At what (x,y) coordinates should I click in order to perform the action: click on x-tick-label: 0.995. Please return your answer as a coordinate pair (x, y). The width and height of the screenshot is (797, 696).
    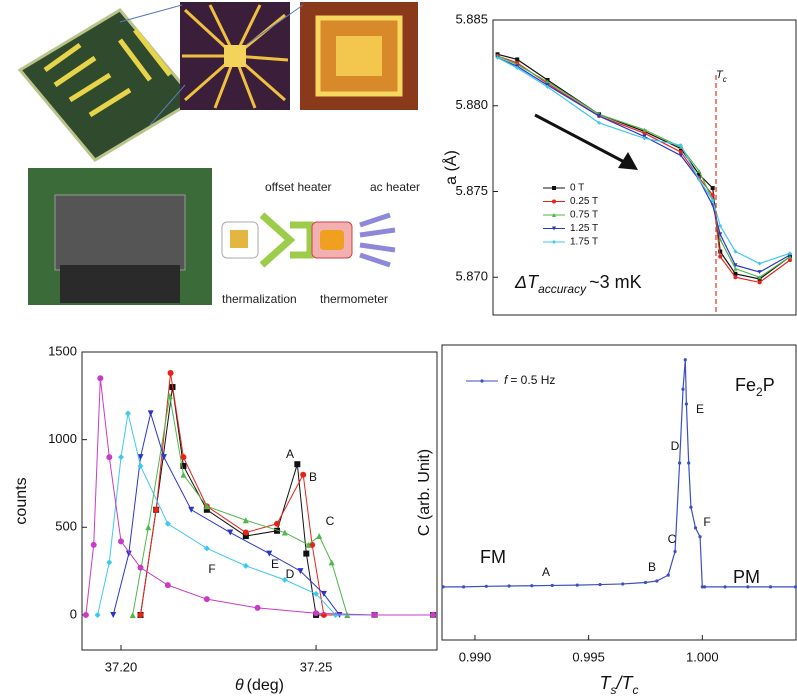
    Looking at the image, I should click on (588, 656).